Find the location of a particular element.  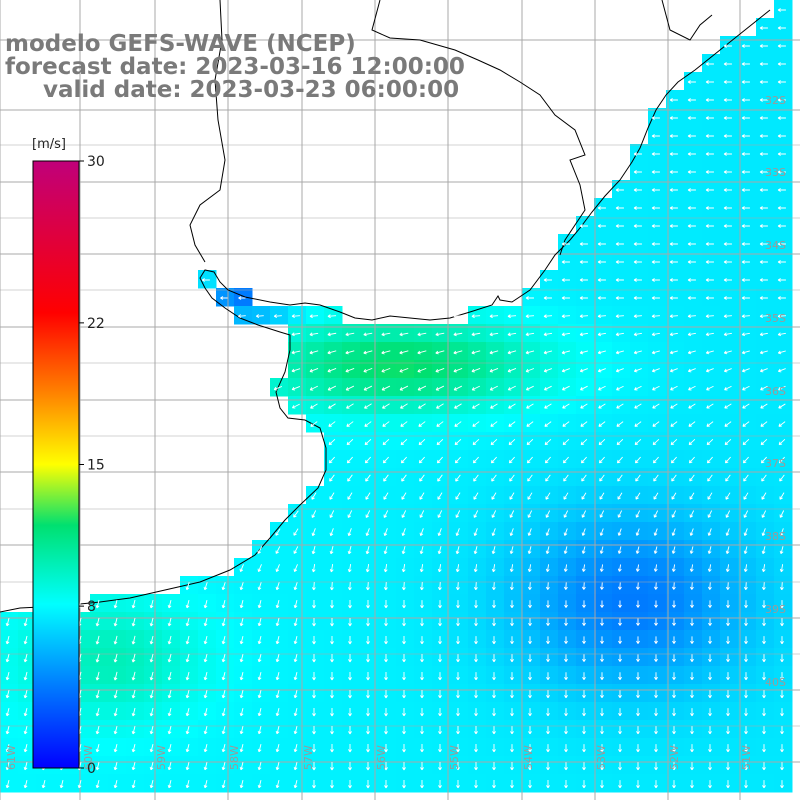

longitude-label: 56W is located at coordinates (381, 757).